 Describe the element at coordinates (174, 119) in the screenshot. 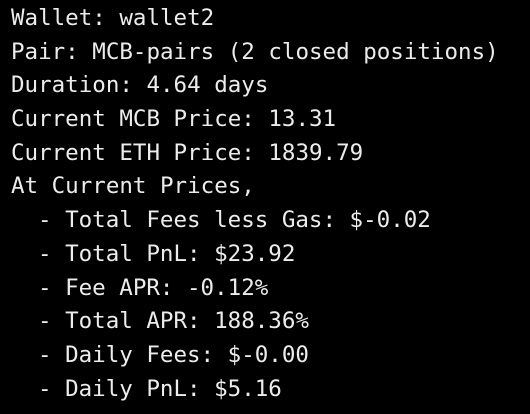

I see `mcb-price-line: Current MCB Price: 13.31` at that location.